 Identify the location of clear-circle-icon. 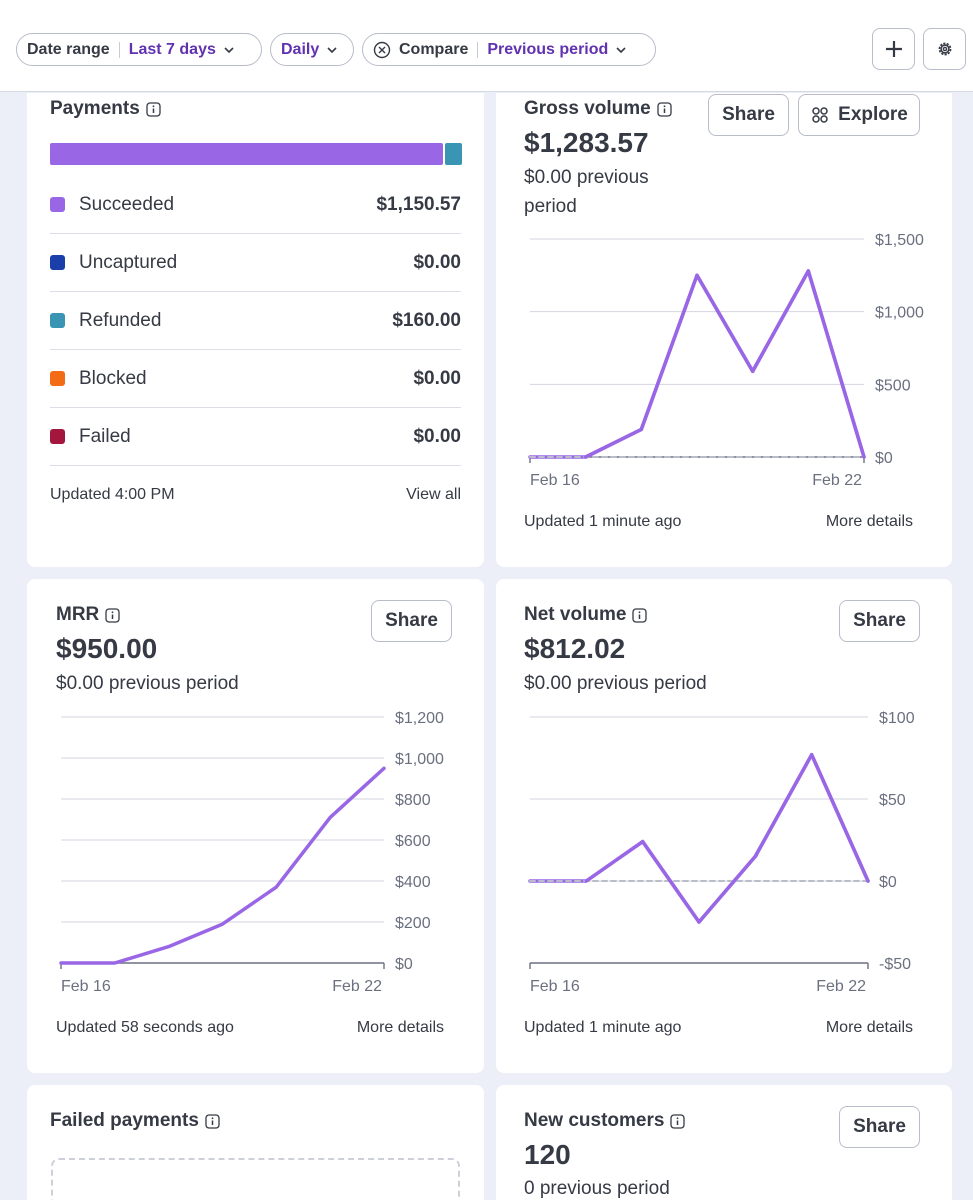
(382, 50).